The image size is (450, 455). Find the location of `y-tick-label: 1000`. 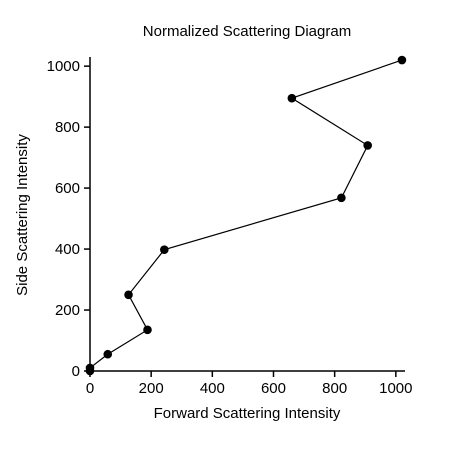

y-tick-label: 1000 is located at coordinates (63, 66).